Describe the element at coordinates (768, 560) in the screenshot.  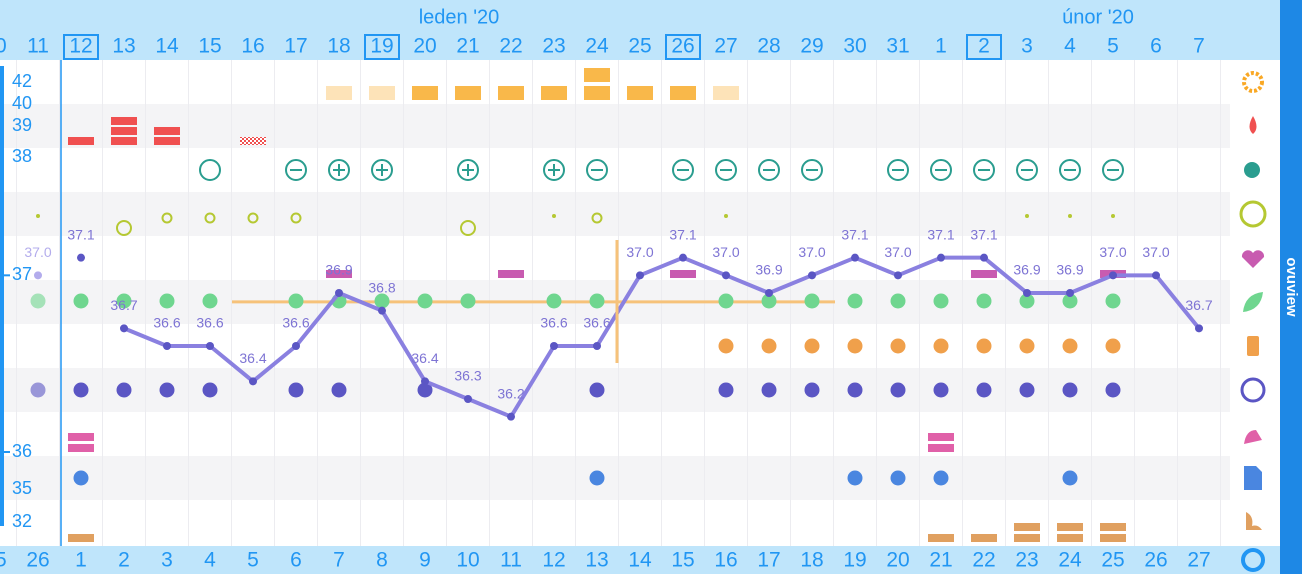
I see `cycle-day-label: 17` at that location.